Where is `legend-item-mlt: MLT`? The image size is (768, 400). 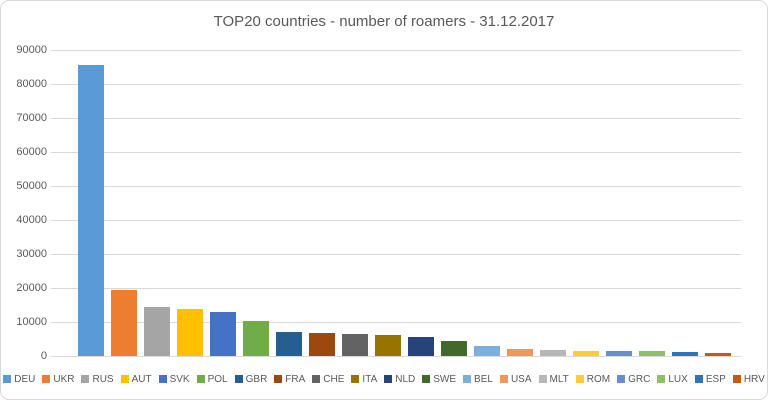
legend-item-mlt: MLT is located at coordinates (553, 379).